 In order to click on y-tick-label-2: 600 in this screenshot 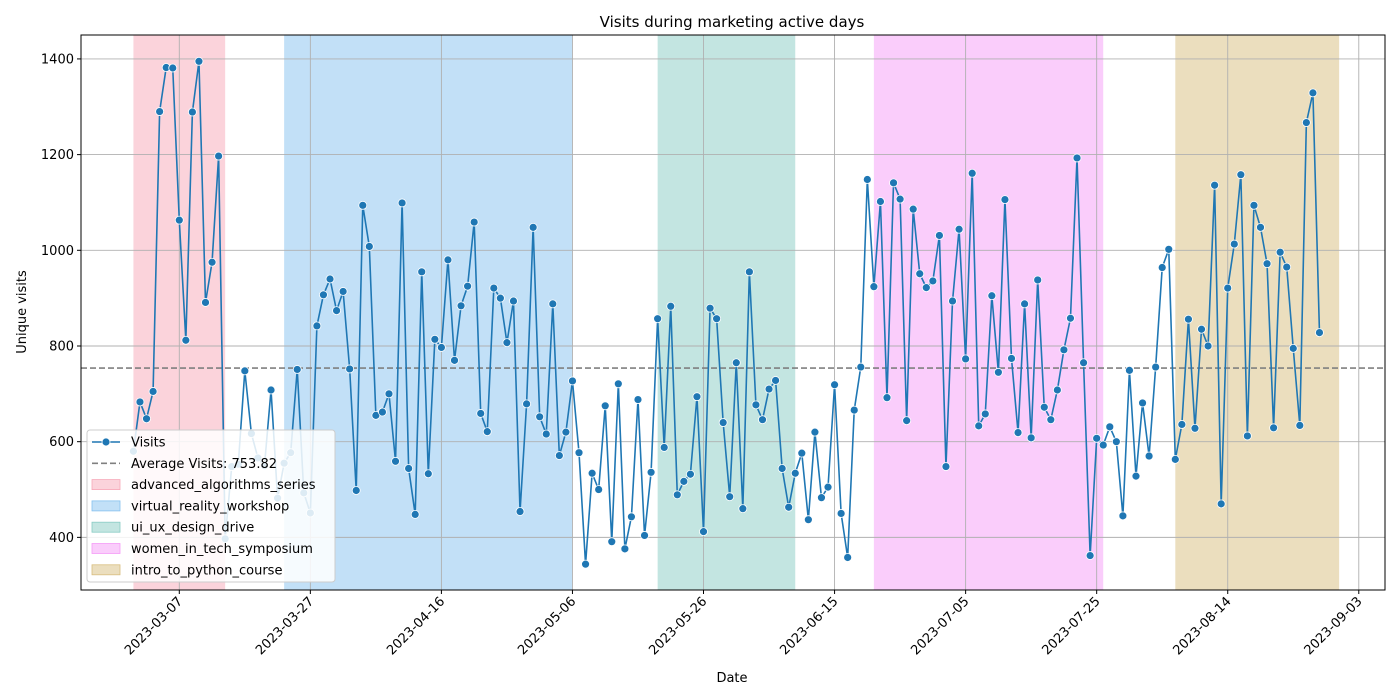, I will do `click(61, 442)`.